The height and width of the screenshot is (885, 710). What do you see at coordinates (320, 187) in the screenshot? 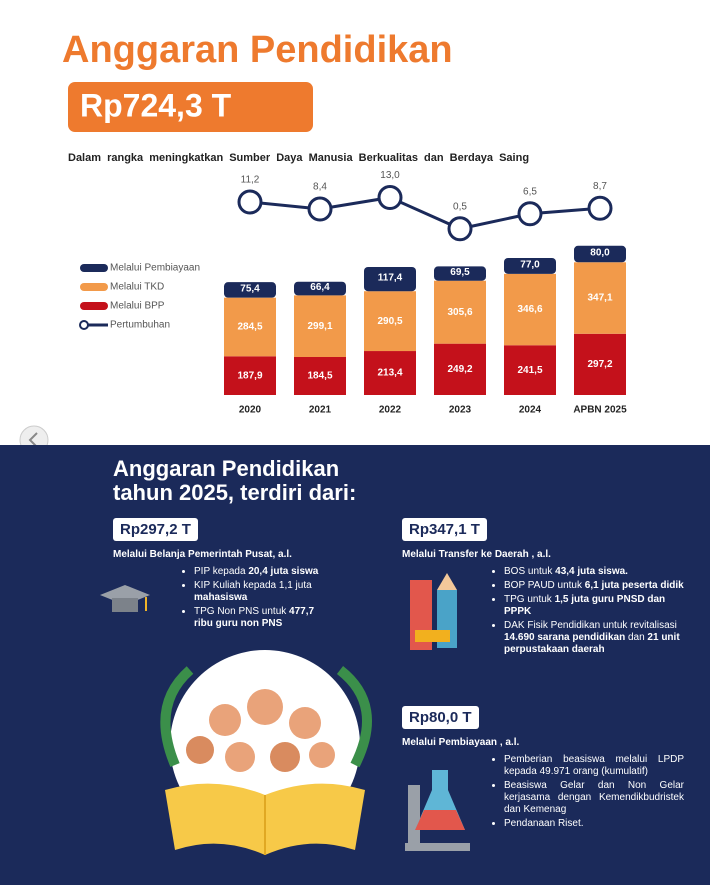
I see `growth-label: 8,4` at bounding box center [320, 187].